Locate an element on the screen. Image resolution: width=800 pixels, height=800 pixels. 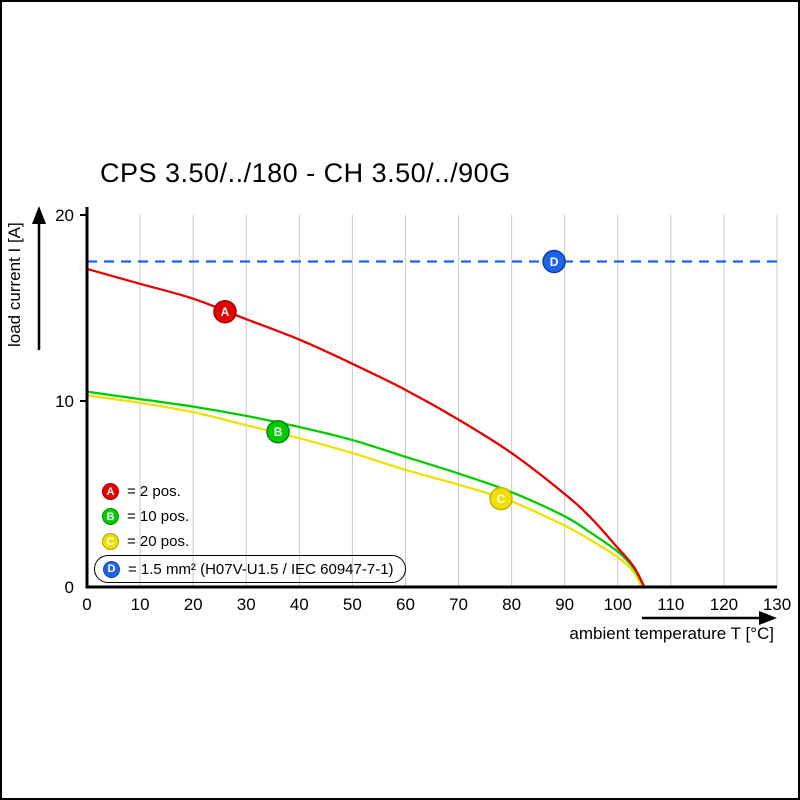
x-tick-label-120: 120 is located at coordinates (724, 604).